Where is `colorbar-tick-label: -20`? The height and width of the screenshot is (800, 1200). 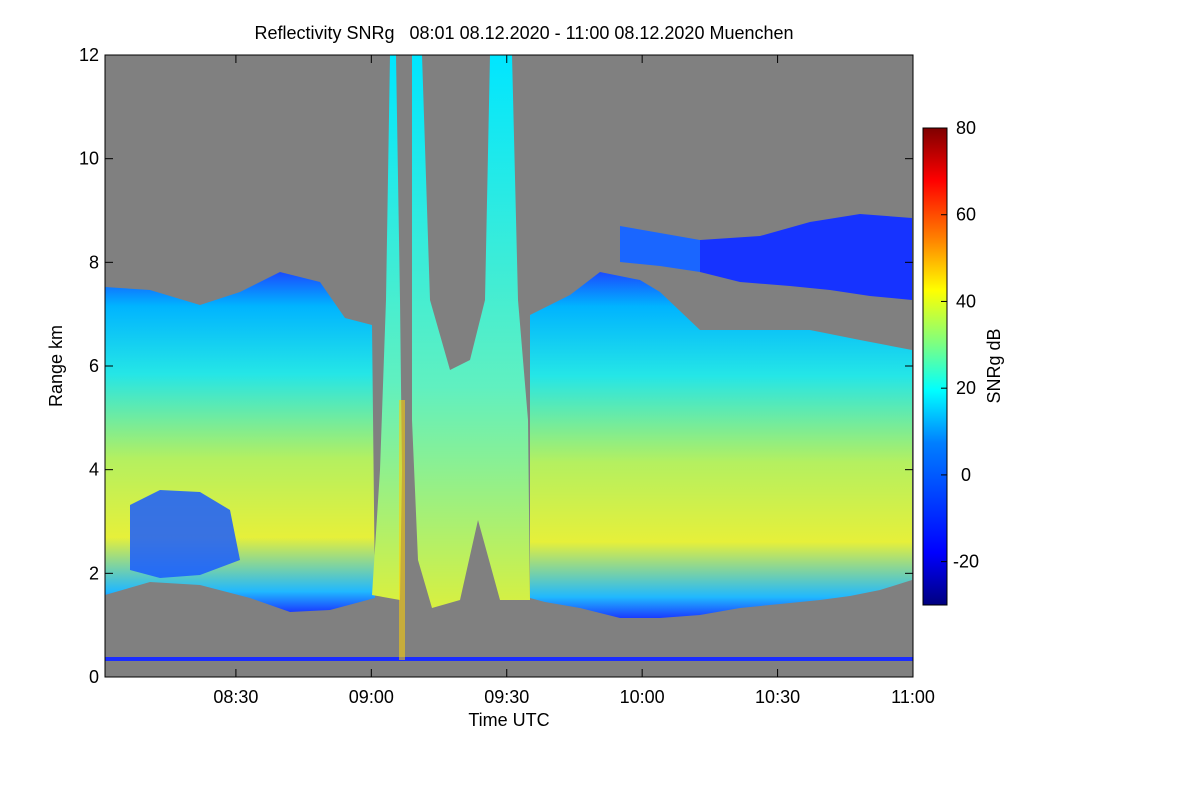 colorbar-tick-label: -20 is located at coordinates (966, 562).